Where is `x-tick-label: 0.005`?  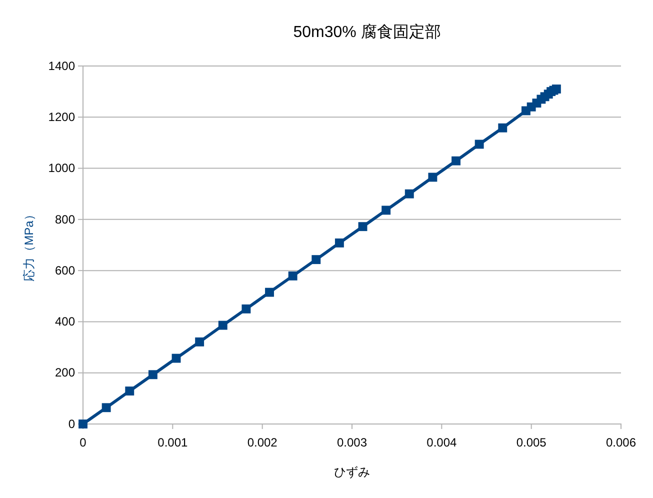 x-tick-label: 0.005 is located at coordinates (531, 442).